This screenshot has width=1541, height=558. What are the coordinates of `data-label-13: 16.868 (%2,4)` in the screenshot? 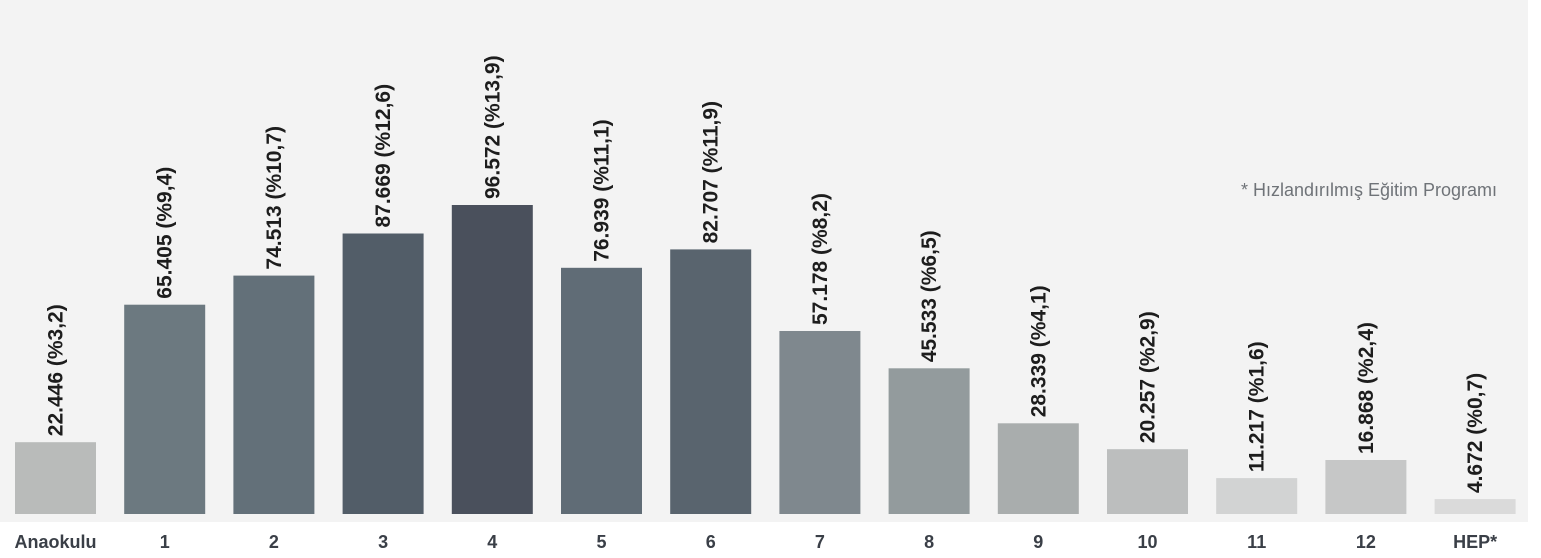 It's located at (1366, 388).